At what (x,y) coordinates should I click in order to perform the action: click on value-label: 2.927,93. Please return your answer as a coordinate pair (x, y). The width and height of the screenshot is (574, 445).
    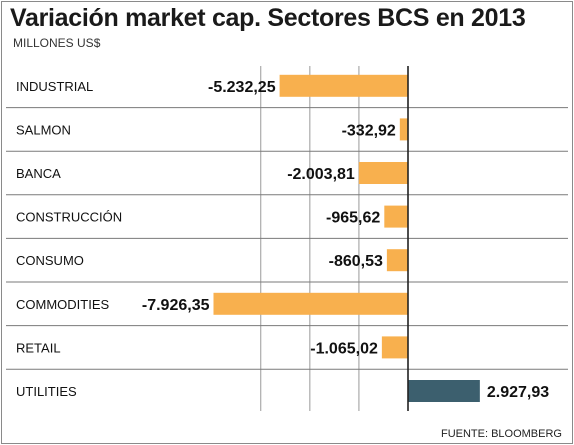
    Looking at the image, I should click on (518, 392).